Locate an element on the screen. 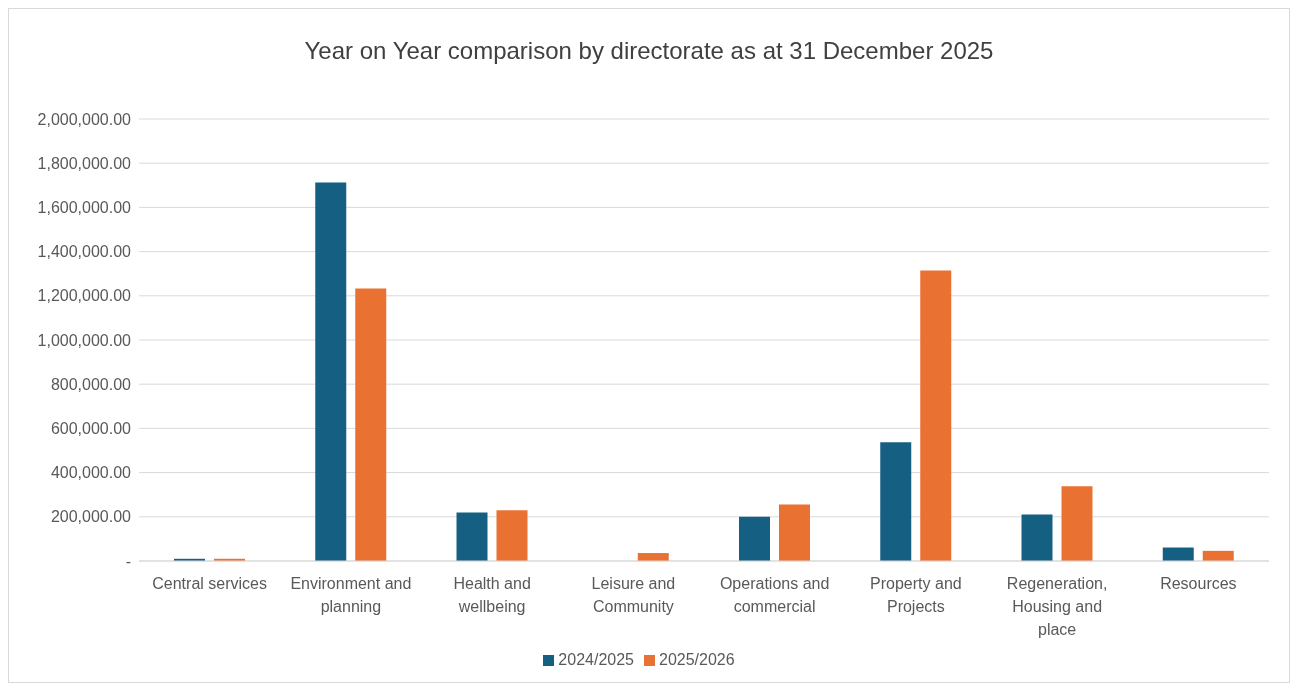 The width and height of the screenshot is (1297, 691). x-tick-label: Health and wellbeing is located at coordinates (492, 595).